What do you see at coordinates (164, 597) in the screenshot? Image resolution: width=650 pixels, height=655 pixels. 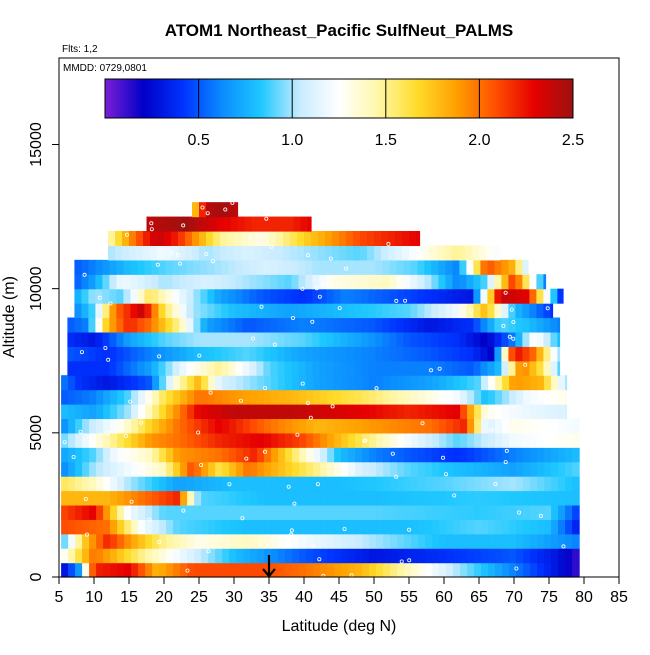 I see `x-tick-label: 20` at bounding box center [164, 597].